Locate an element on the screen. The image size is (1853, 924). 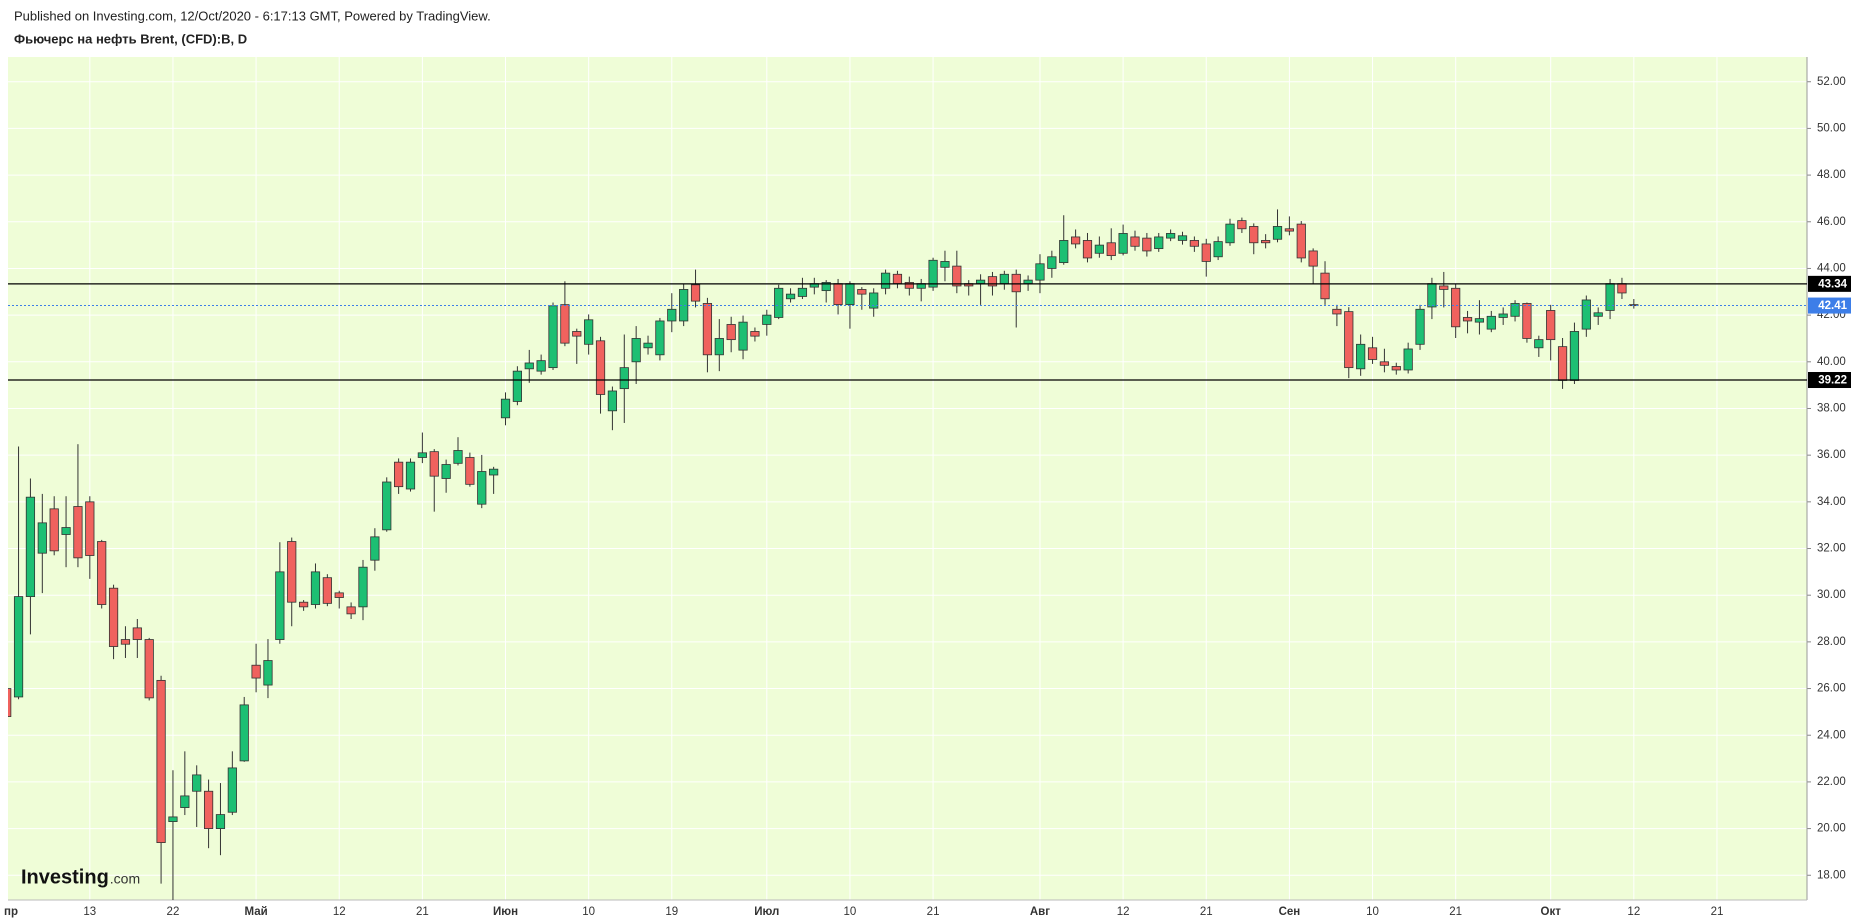
y-tick-label: 22.00 is located at coordinates (1831, 782).